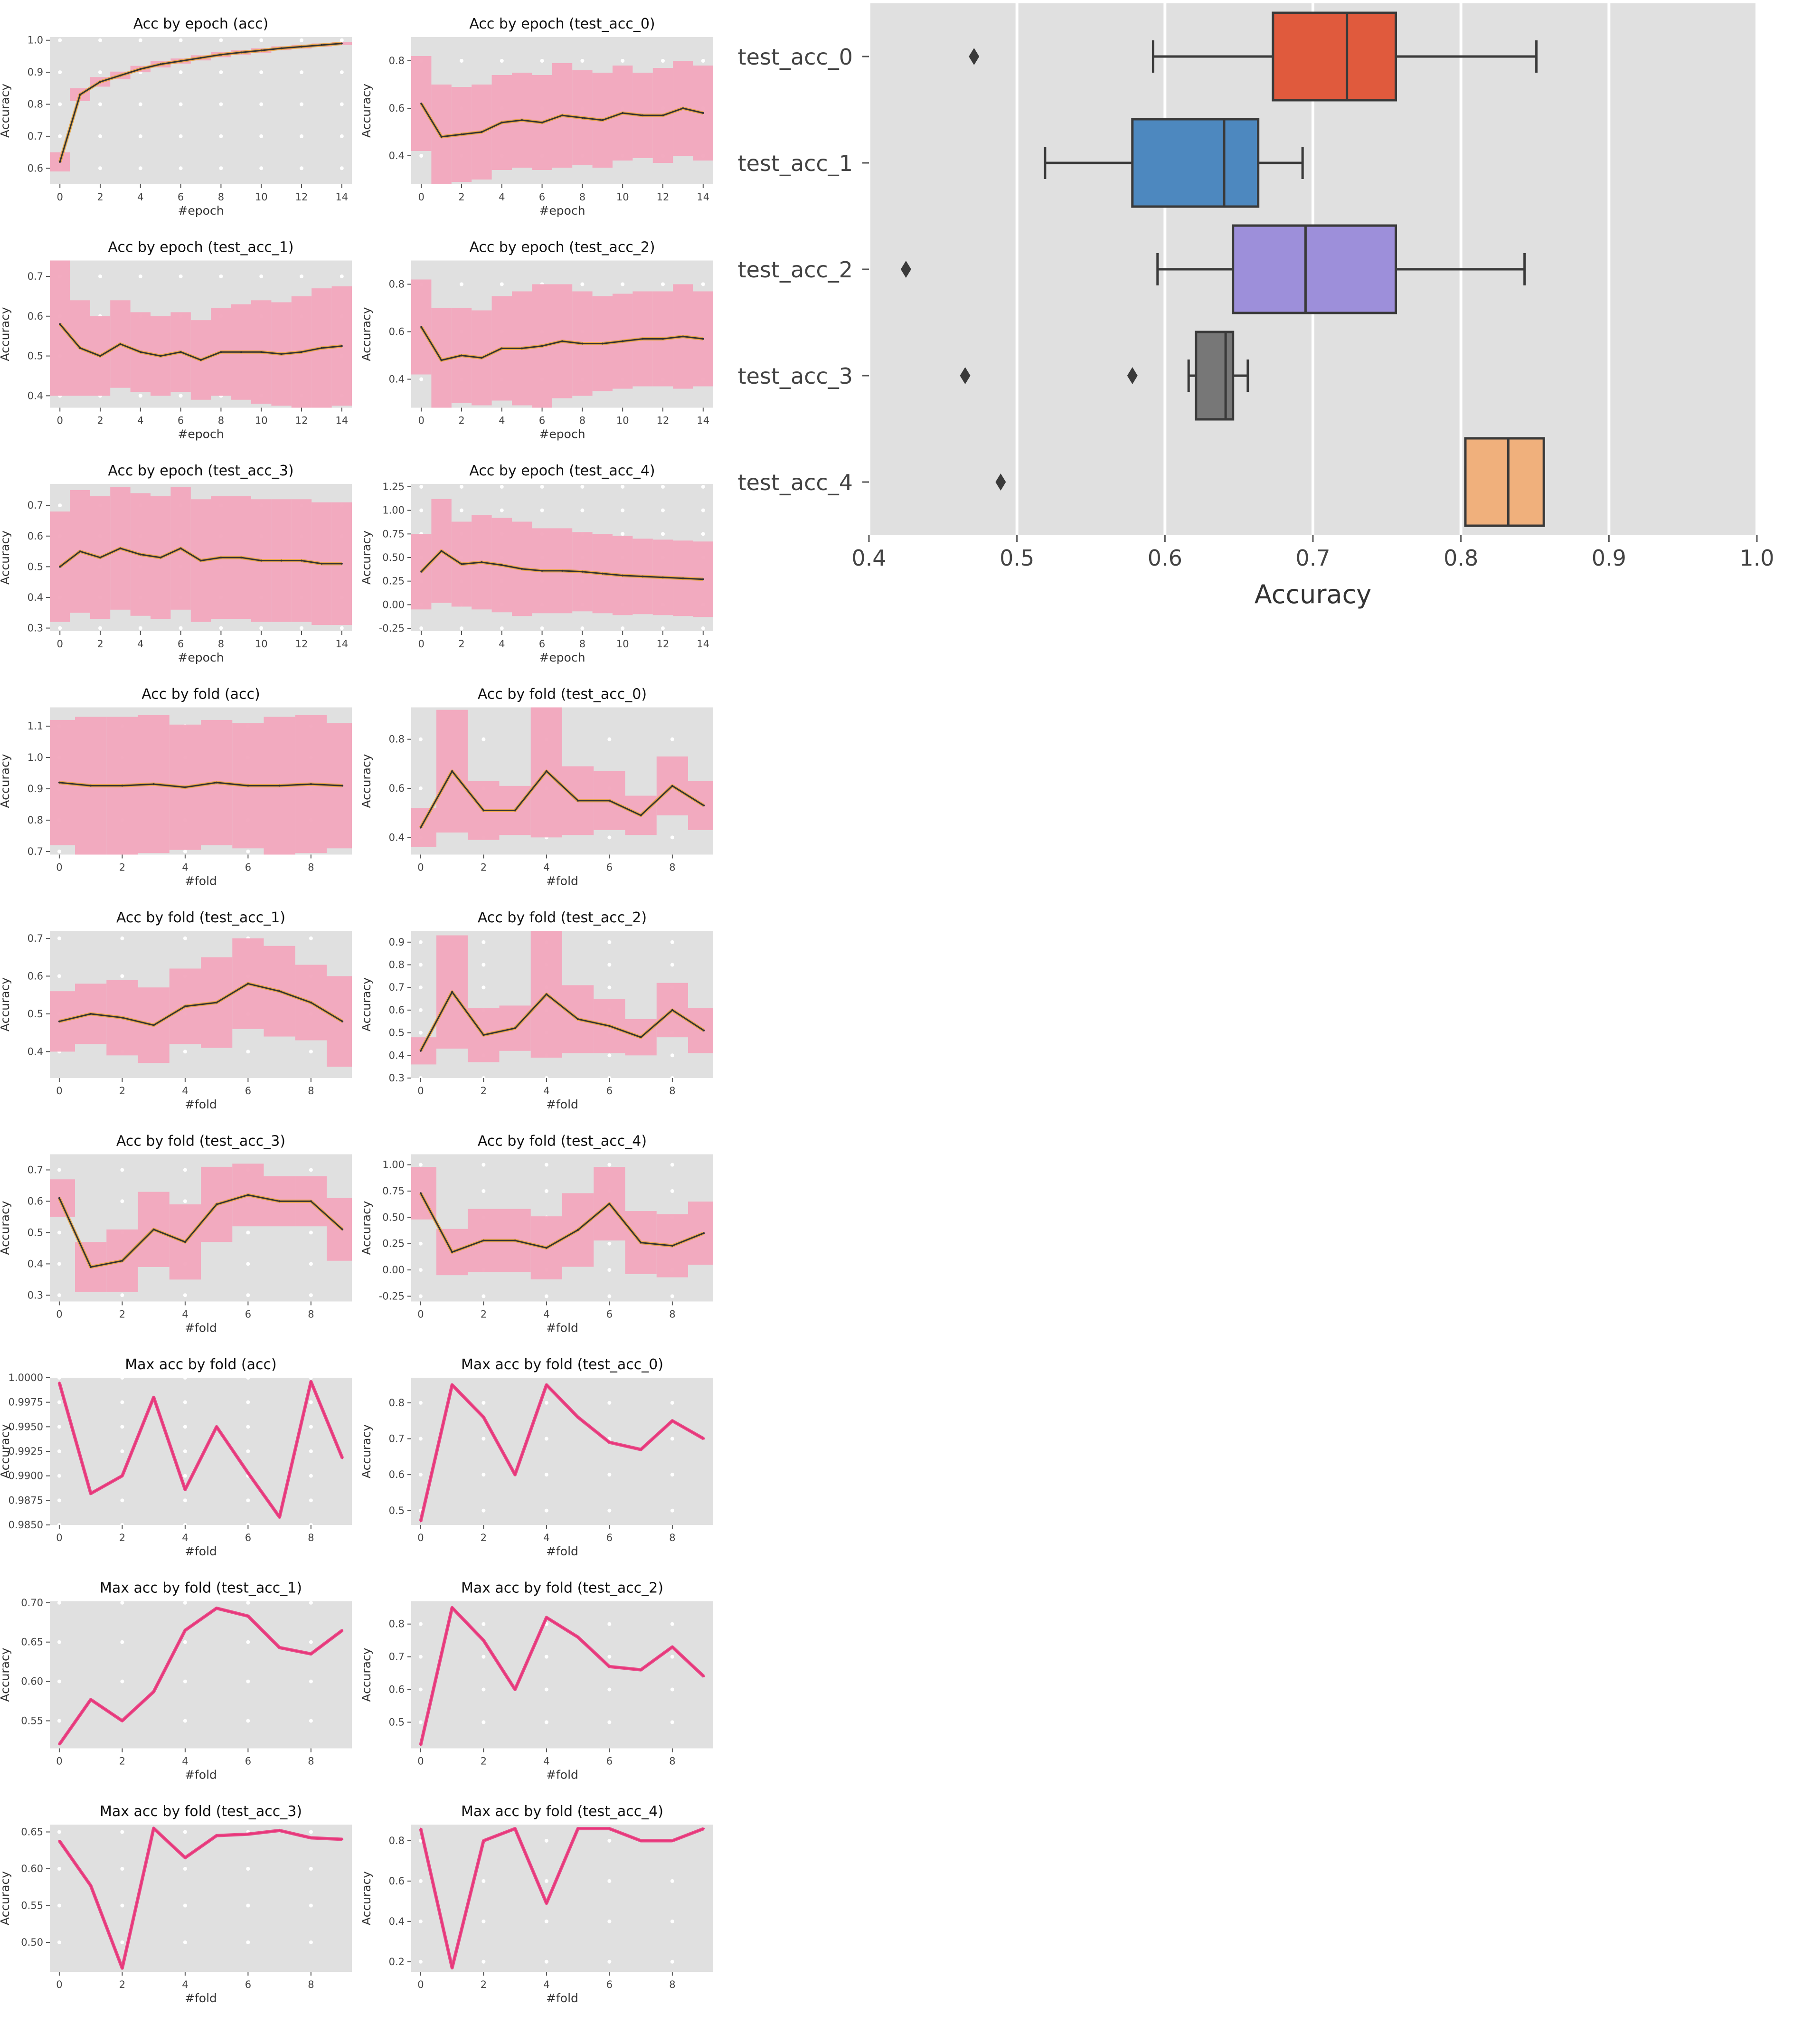  I want to click on y-tick-label: 1.1, so click(35, 726).